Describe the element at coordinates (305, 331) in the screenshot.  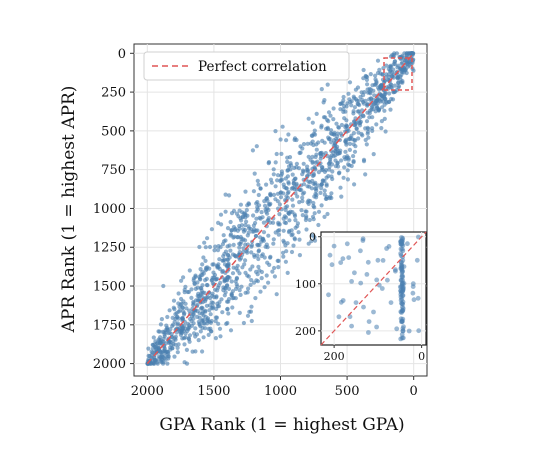
I see `inset-y-tick-label: 200` at that location.